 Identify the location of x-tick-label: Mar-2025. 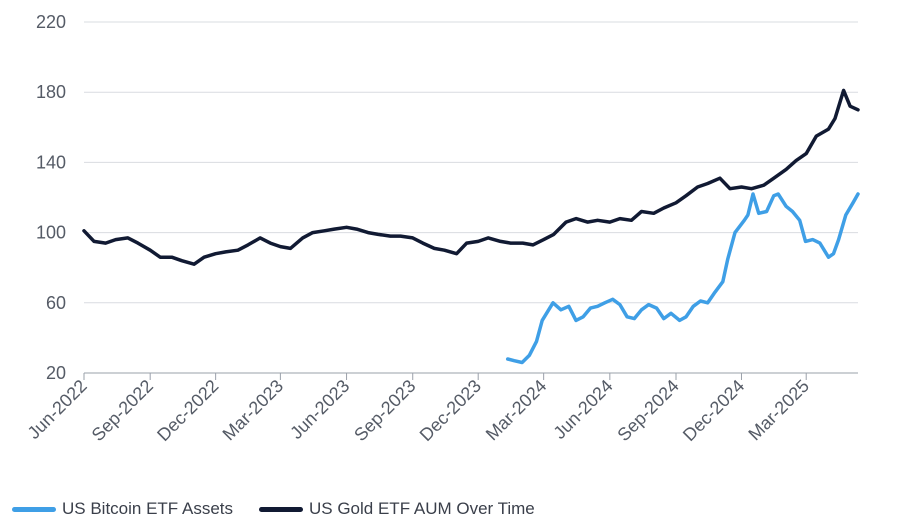
(778, 410).